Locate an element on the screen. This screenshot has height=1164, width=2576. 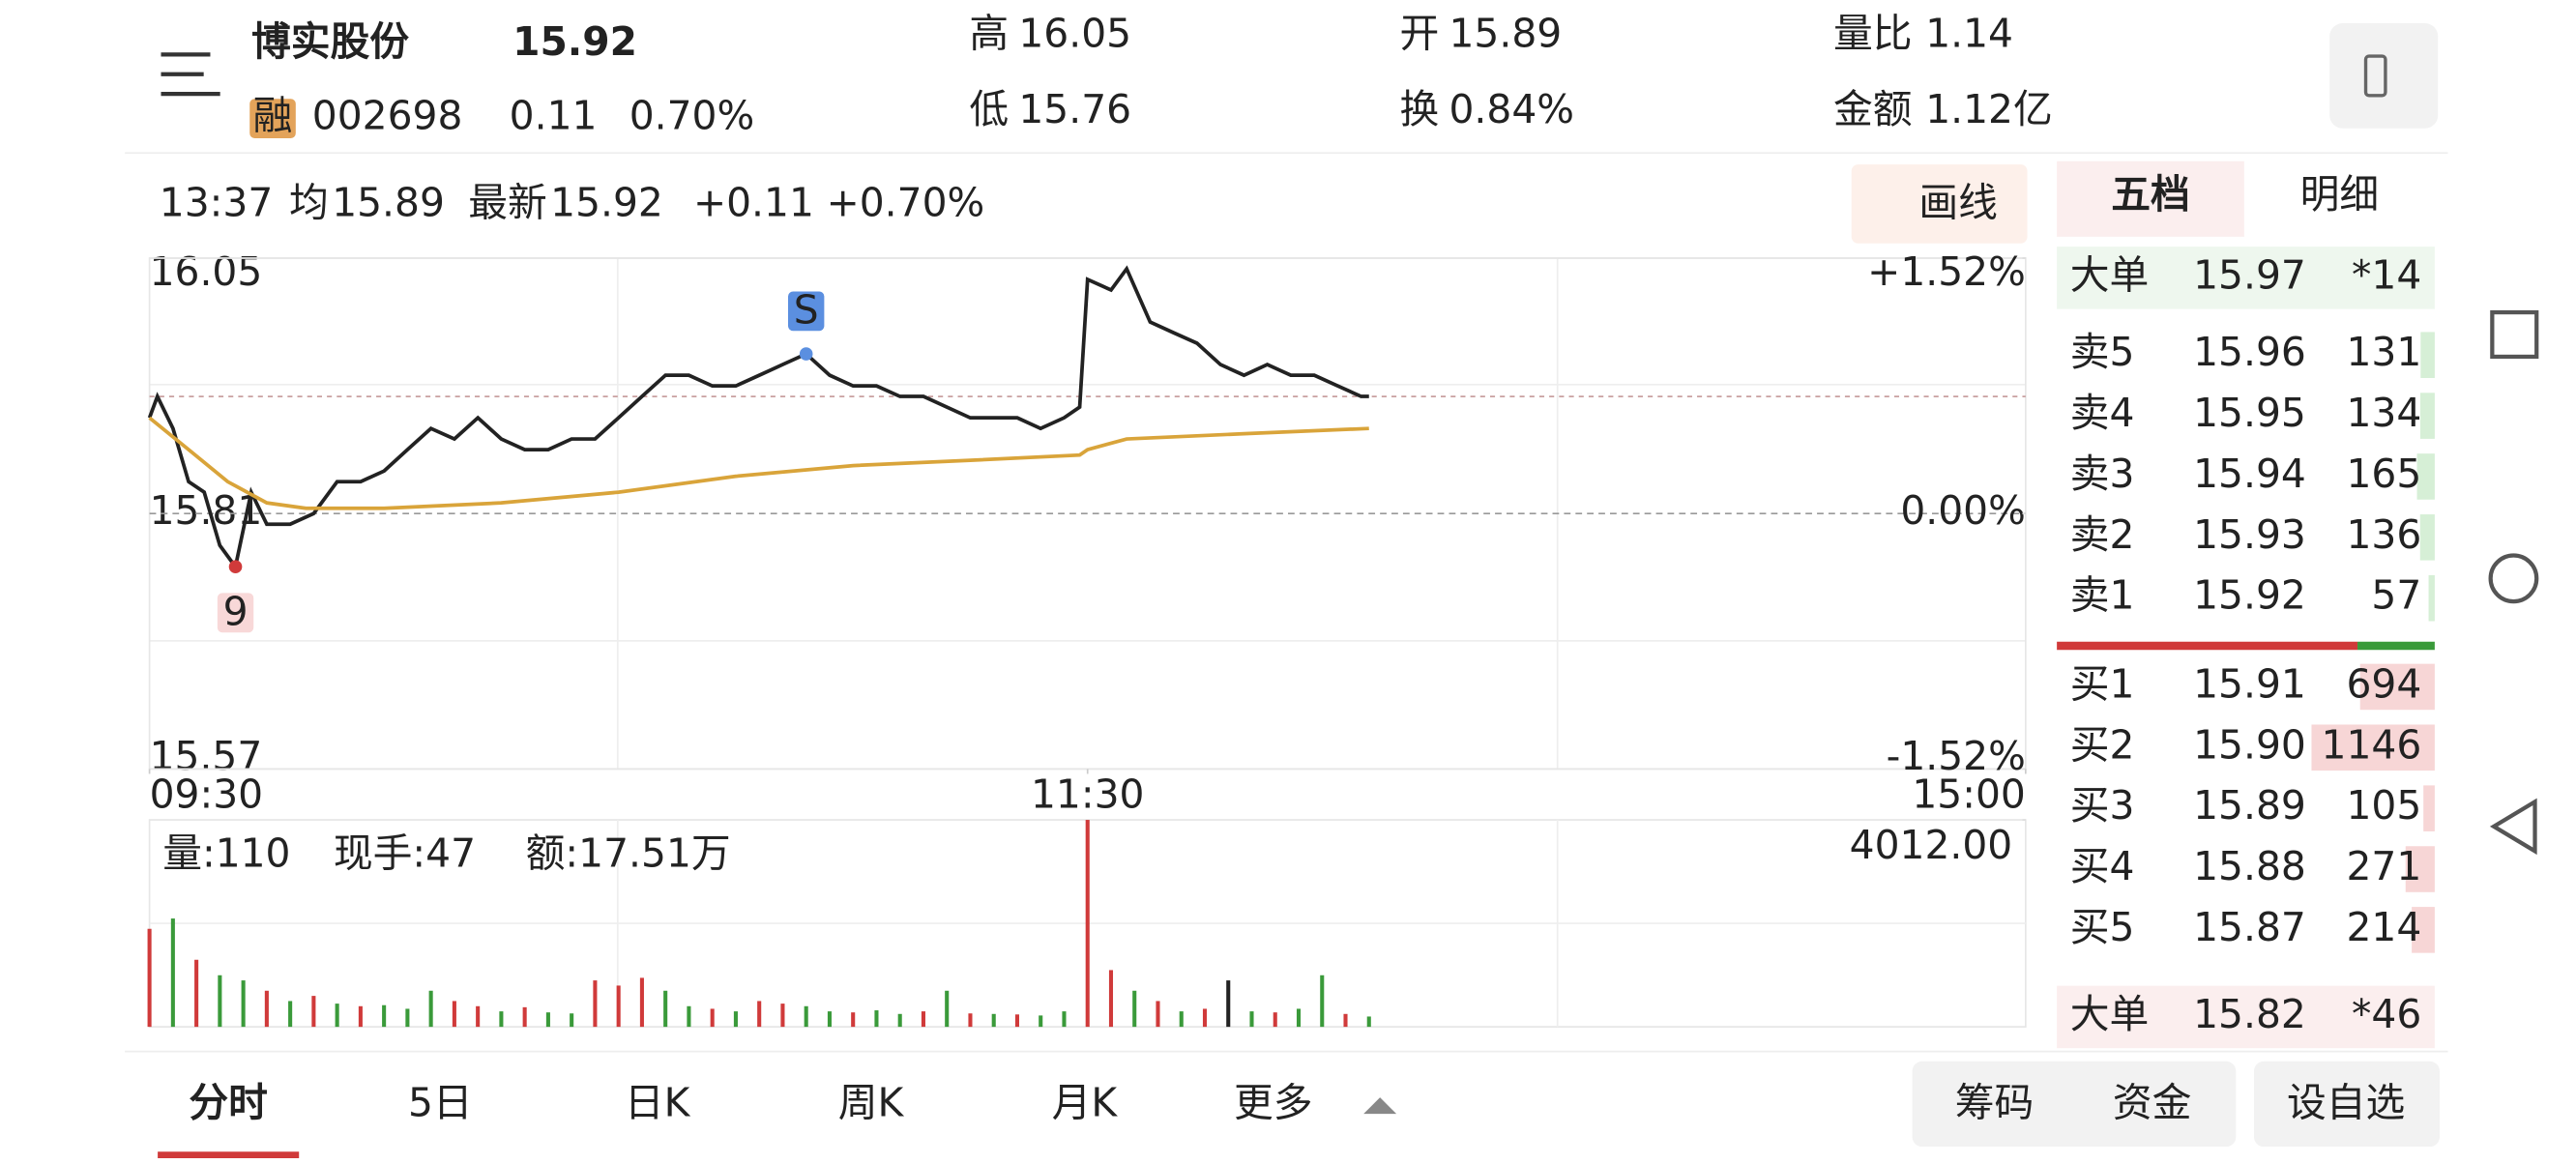
bottom-tab: 5日 is located at coordinates (440, 1103).